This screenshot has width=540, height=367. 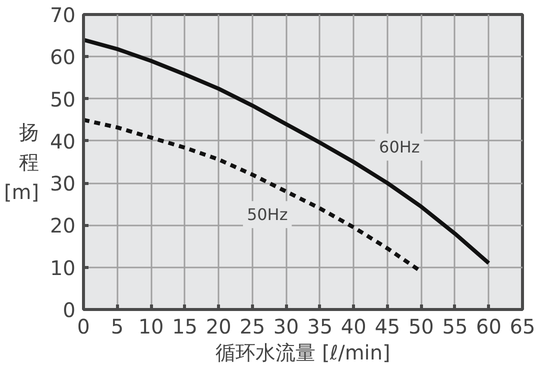 I want to click on y-tick-label: 40, so click(x=63, y=141).